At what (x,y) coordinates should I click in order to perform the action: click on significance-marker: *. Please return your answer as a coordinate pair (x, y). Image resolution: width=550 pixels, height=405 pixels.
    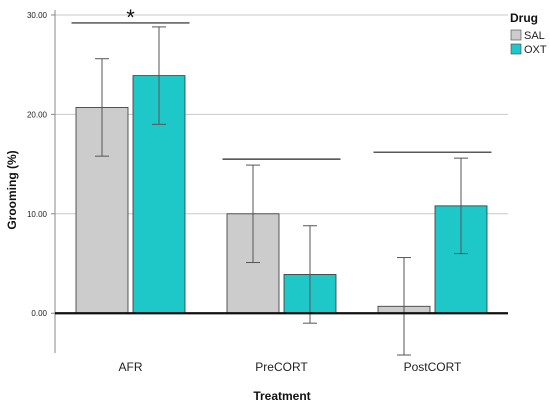
    Looking at the image, I should click on (130, 17).